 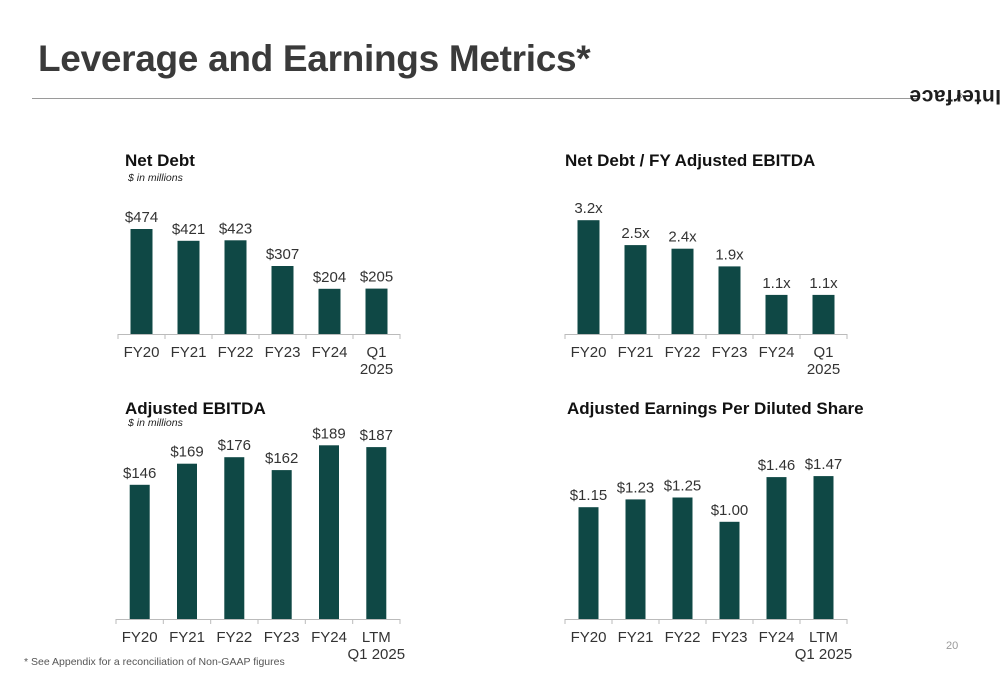 What do you see at coordinates (682, 237) in the screenshot?
I see `data-label: 2.4x` at bounding box center [682, 237].